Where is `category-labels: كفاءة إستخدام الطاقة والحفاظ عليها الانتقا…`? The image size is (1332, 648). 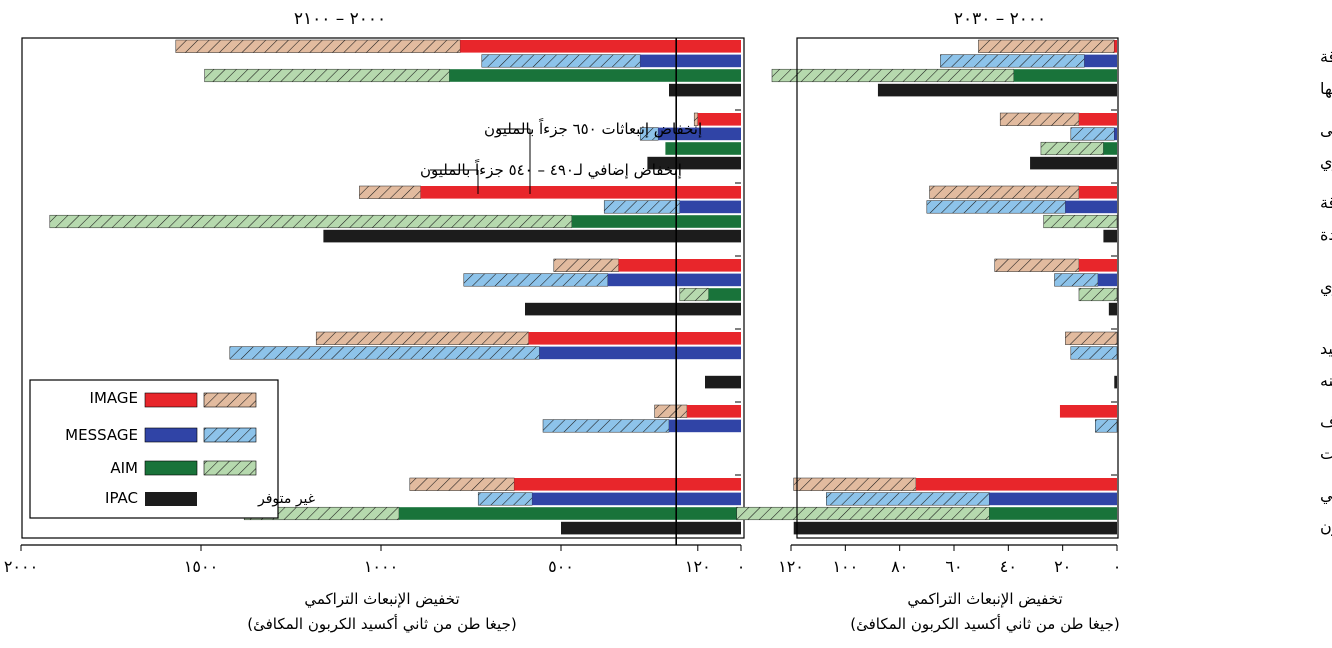 category-labels: كفاءة إستخدام الطاقة والحفاظ عليها الانتقا… is located at coordinates (1326, 292).